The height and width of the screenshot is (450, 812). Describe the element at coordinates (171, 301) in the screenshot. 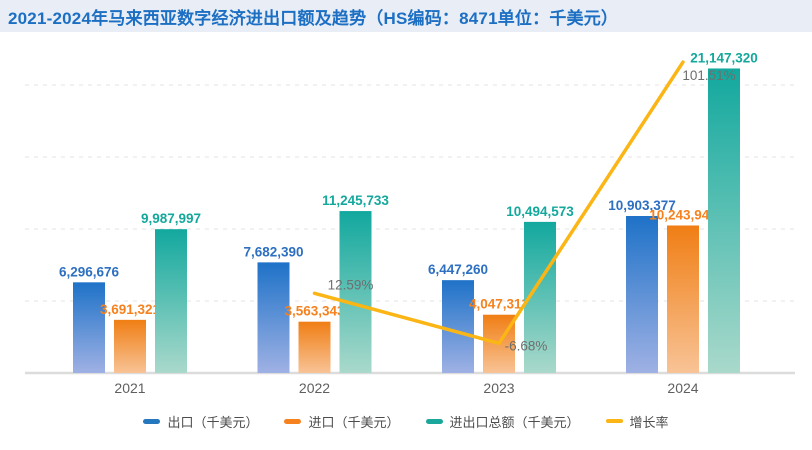

I see `bar-total-2021` at that location.